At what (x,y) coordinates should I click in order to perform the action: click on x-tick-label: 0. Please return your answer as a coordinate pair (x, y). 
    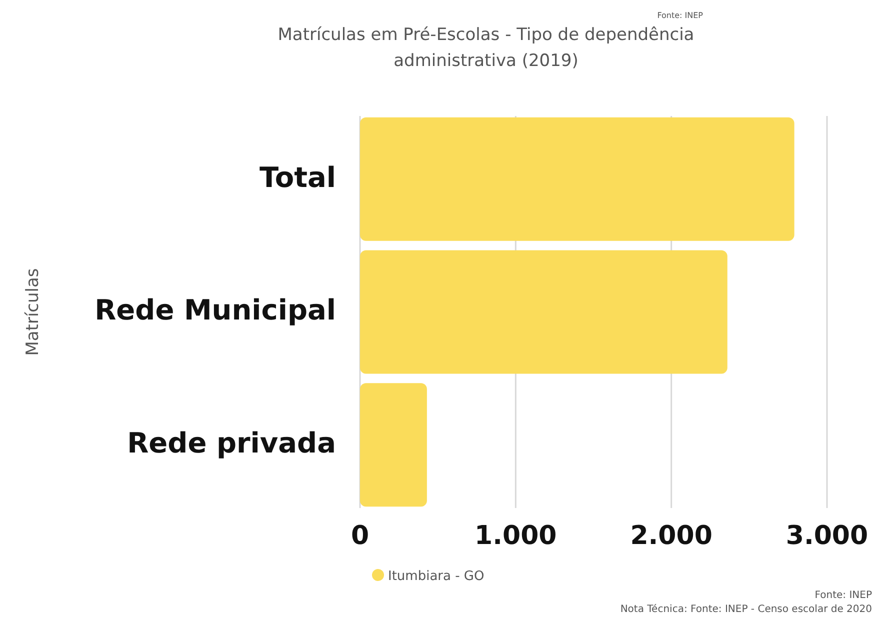
    Looking at the image, I should click on (360, 536).